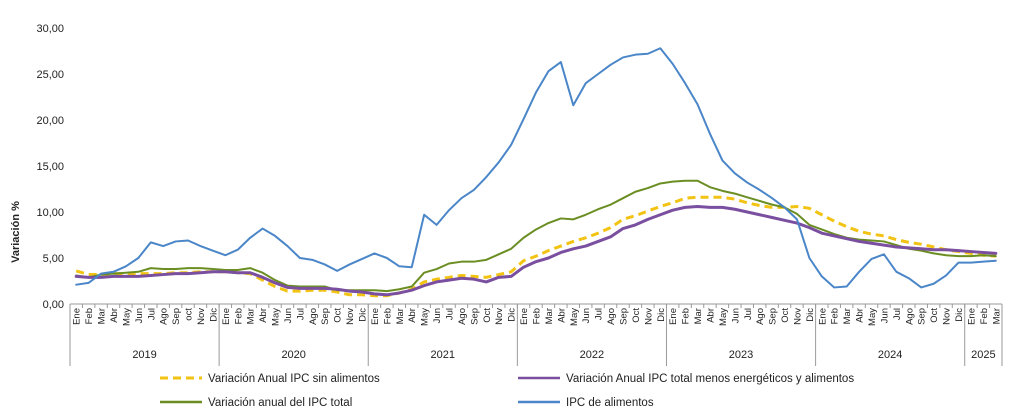 This screenshot has height=415, width=1024. Describe the element at coordinates (890, 355) in the screenshot. I see `year-label: 2024` at that location.